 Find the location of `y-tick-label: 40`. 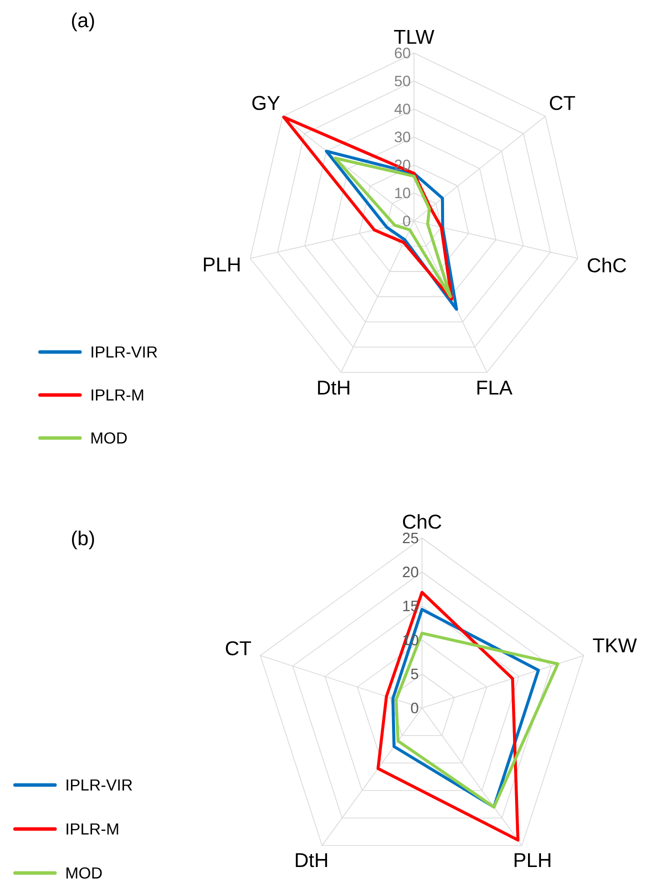

y-tick-label: 40 is located at coordinates (402, 109).